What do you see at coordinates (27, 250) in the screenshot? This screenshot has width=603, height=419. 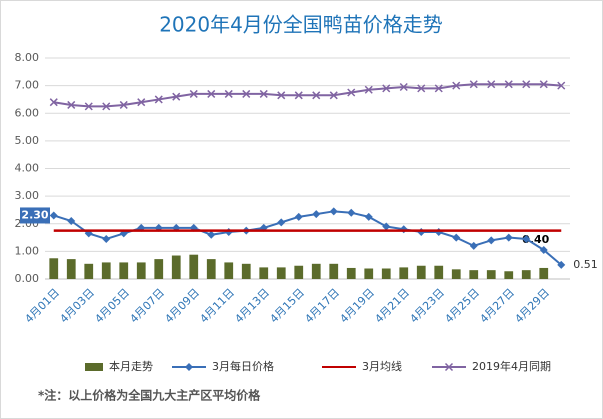 I see `y-tick-label: 1.00` at bounding box center [27, 250].